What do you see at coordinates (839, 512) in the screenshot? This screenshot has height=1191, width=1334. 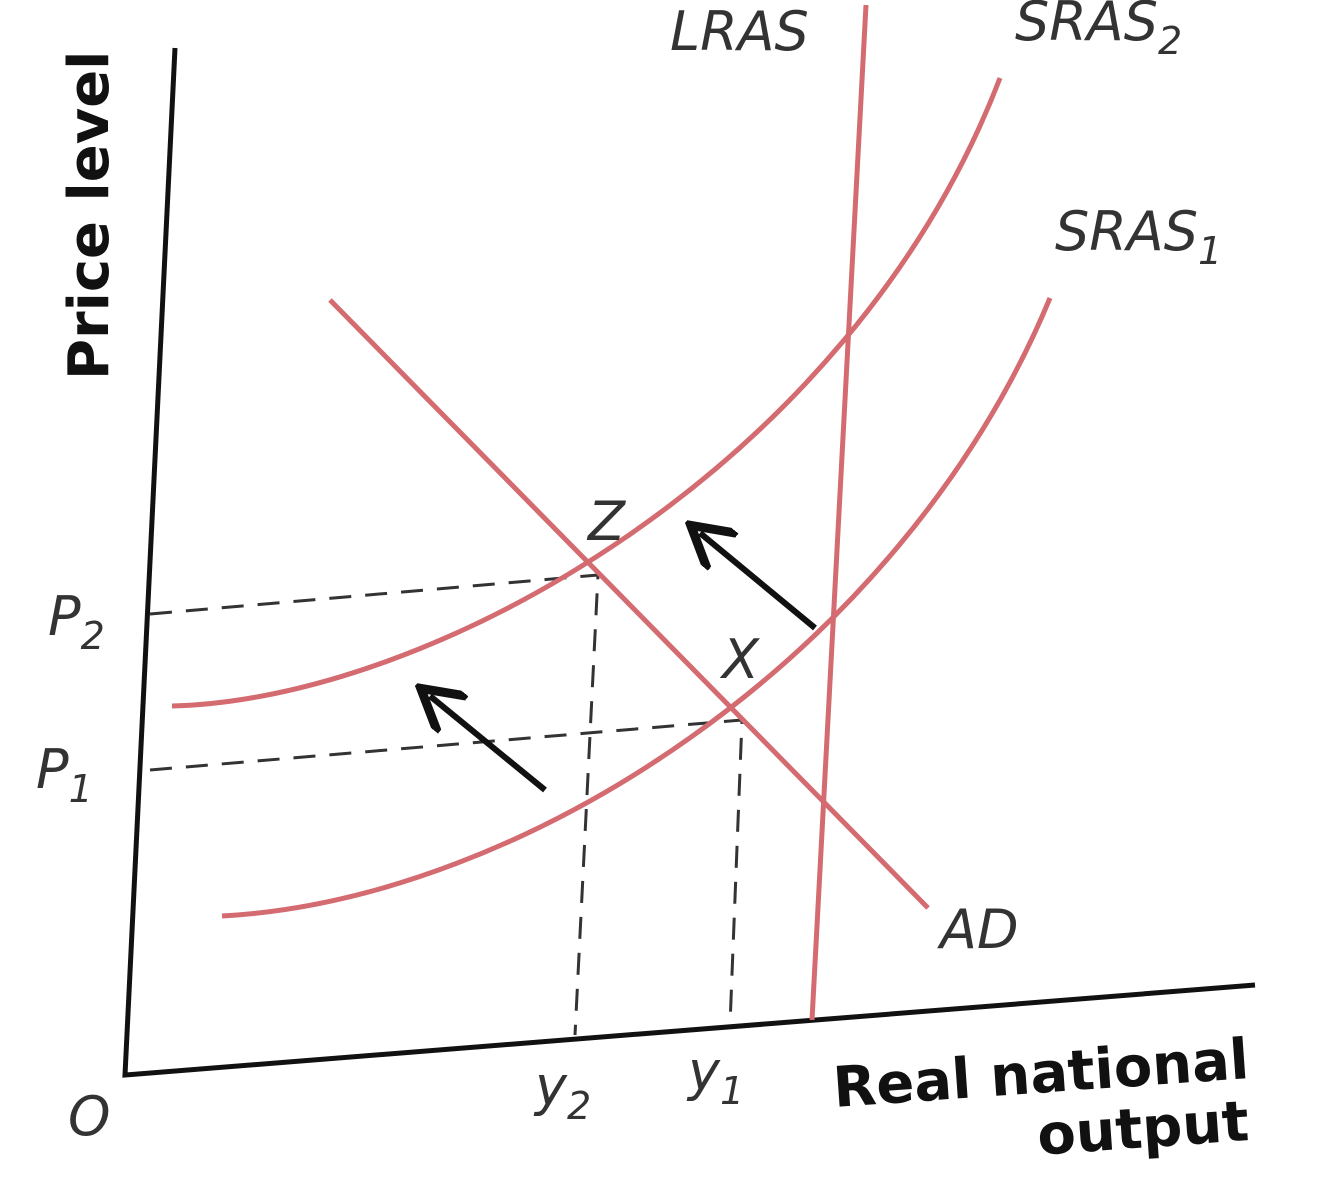 I see `lras-curve` at bounding box center [839, 512].